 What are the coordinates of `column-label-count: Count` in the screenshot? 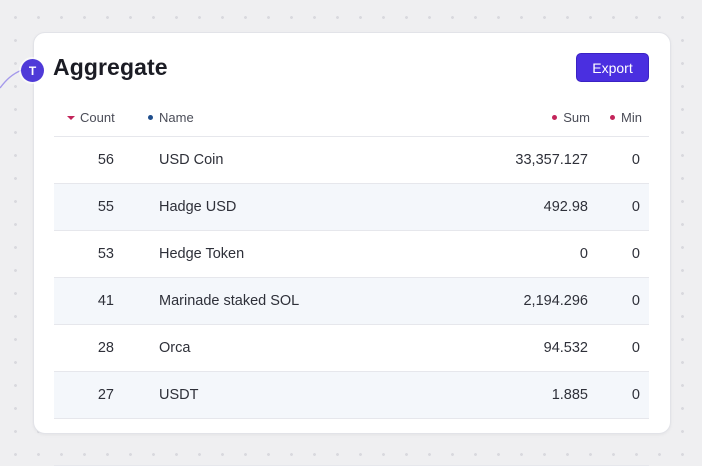 It's located at (97, 117).